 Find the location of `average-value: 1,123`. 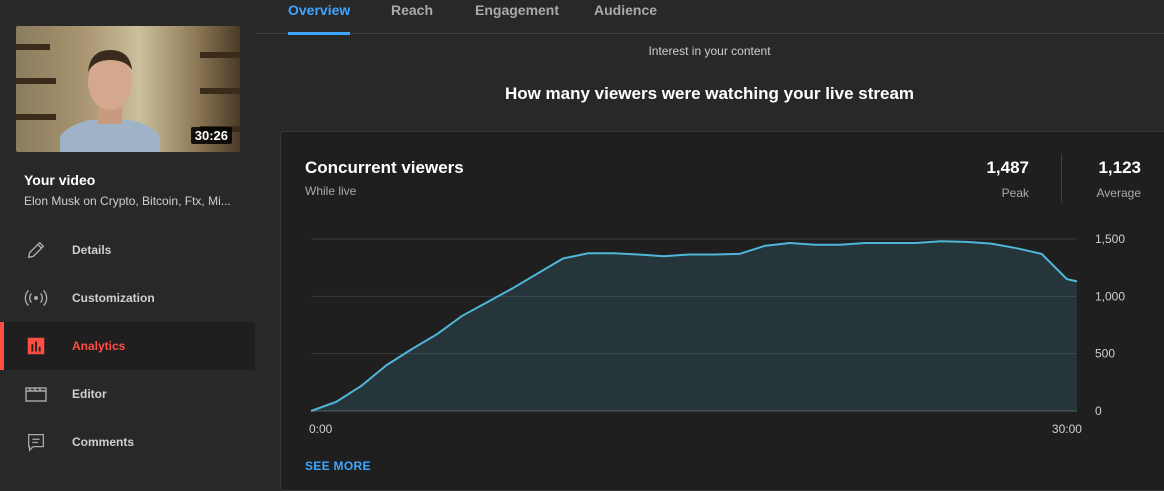

average-value: 1,123 is located at coordinates (1119, 167).